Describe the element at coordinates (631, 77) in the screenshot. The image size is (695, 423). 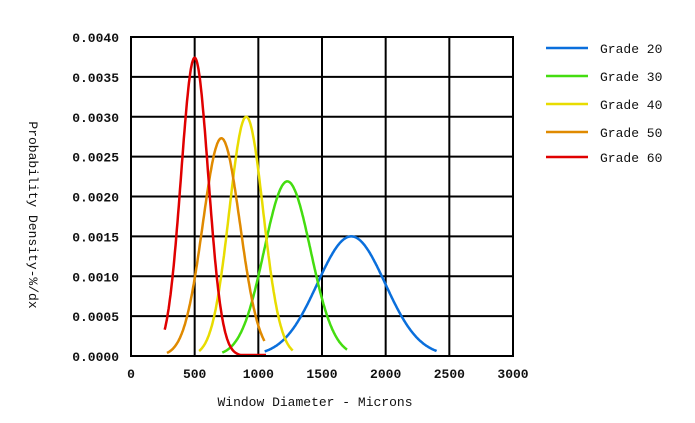
I see `legend-label: Grade 30` at that location.